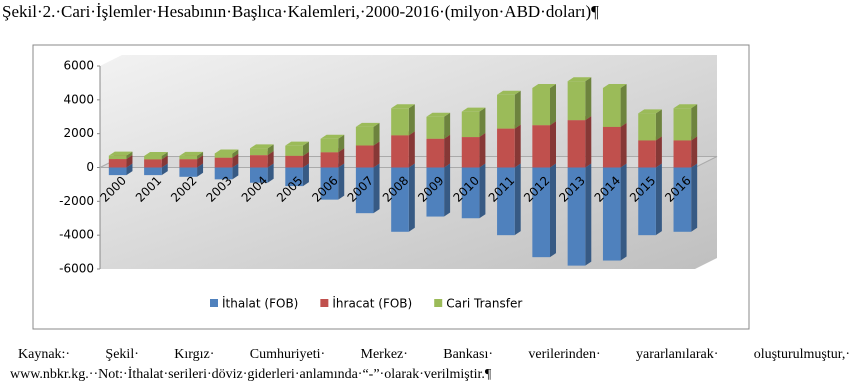  I want to click on legend-label: İthalat (FOB), so click(260, 303).